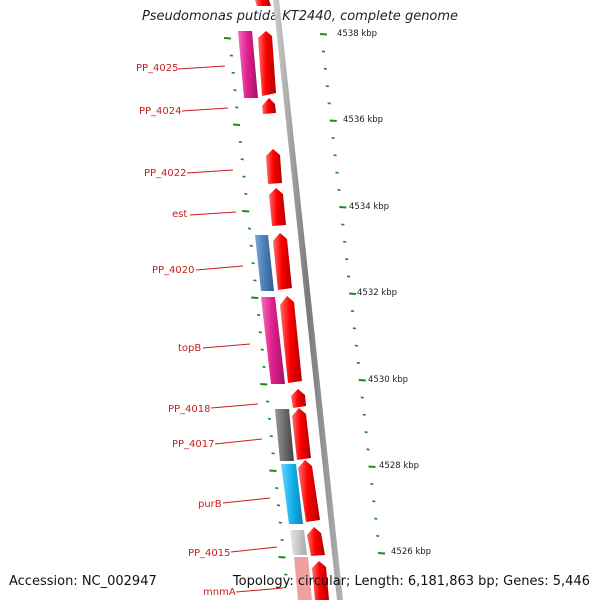 The image size is (600, 600). What do you see at coordinates (369, 207) in the screenshot?
I see `kbp-label: 4534 kbp` at bounding box center [369, 207].